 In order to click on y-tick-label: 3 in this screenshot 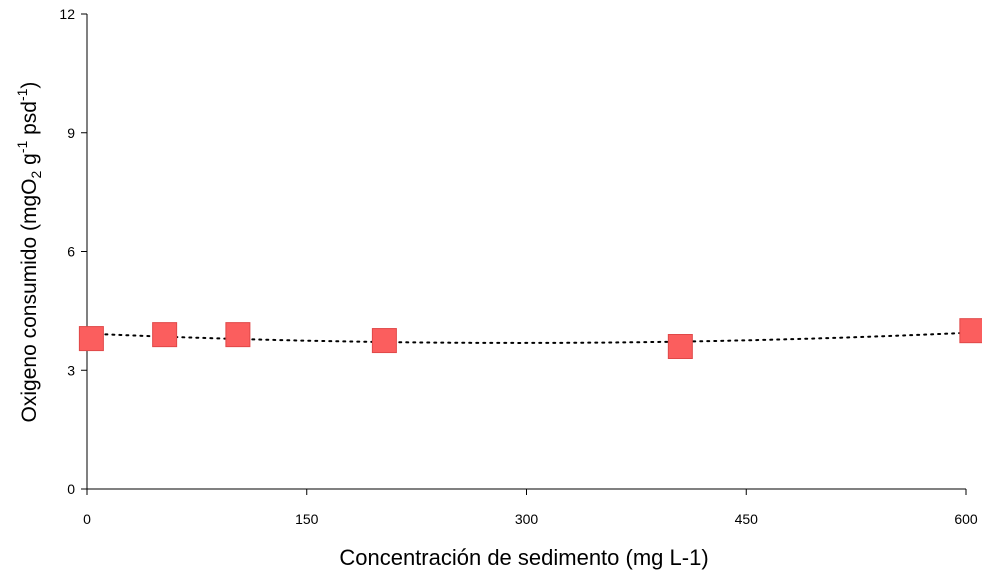, I will do `click(71, 370)`.